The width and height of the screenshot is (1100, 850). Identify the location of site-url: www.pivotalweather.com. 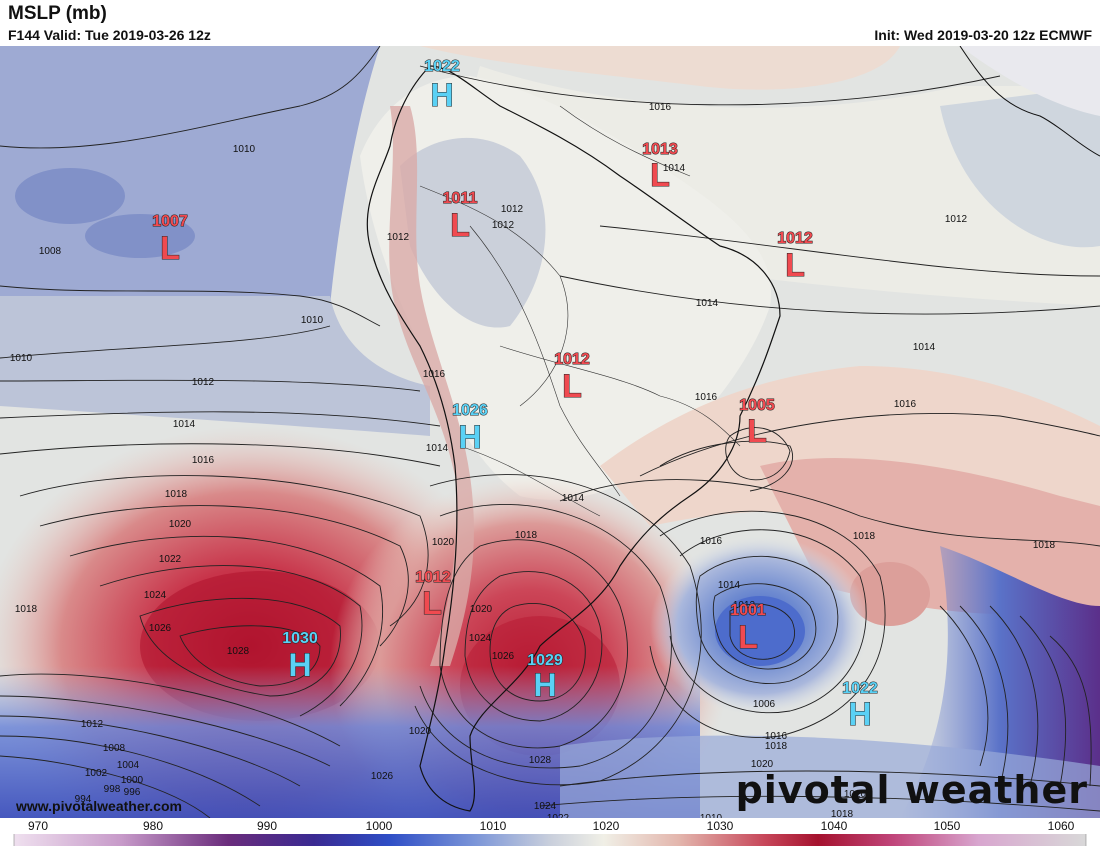
(99, 806).